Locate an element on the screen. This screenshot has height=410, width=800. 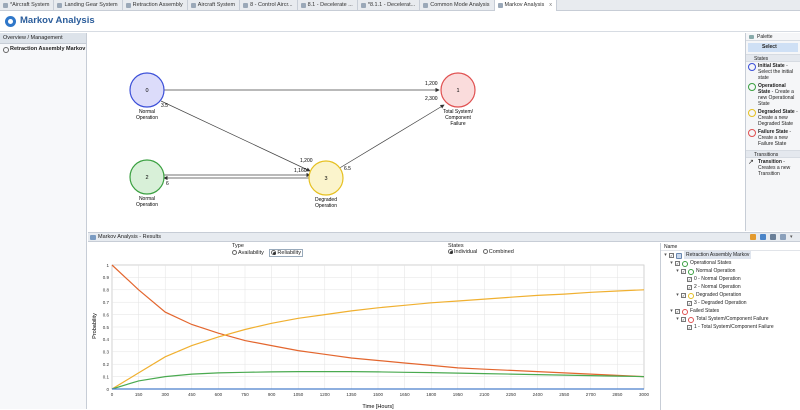
tab-2: Retraction Assembly is located at coordinates (155, 5).